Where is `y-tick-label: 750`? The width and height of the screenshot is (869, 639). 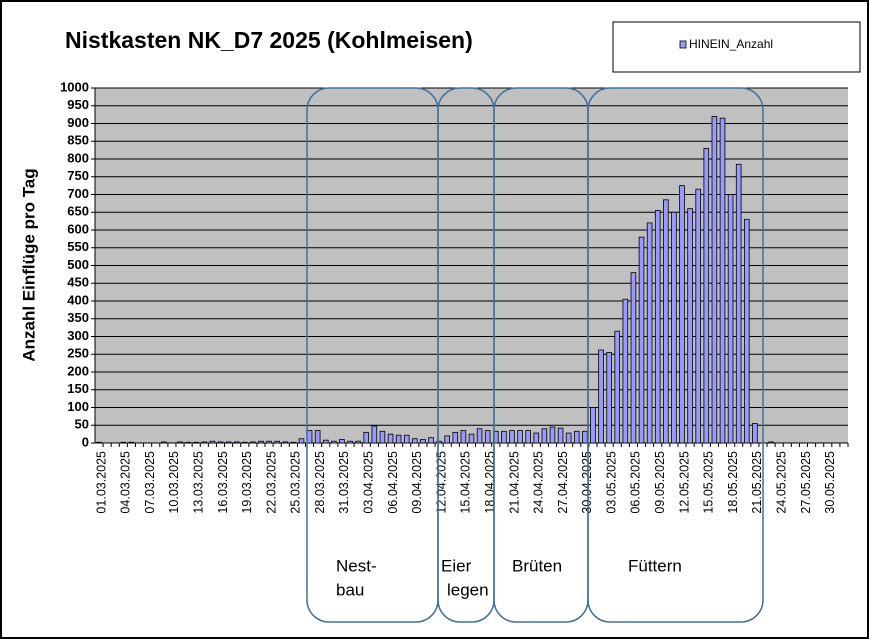
y-tick-label: 750 is located at coordinates (78, 175).